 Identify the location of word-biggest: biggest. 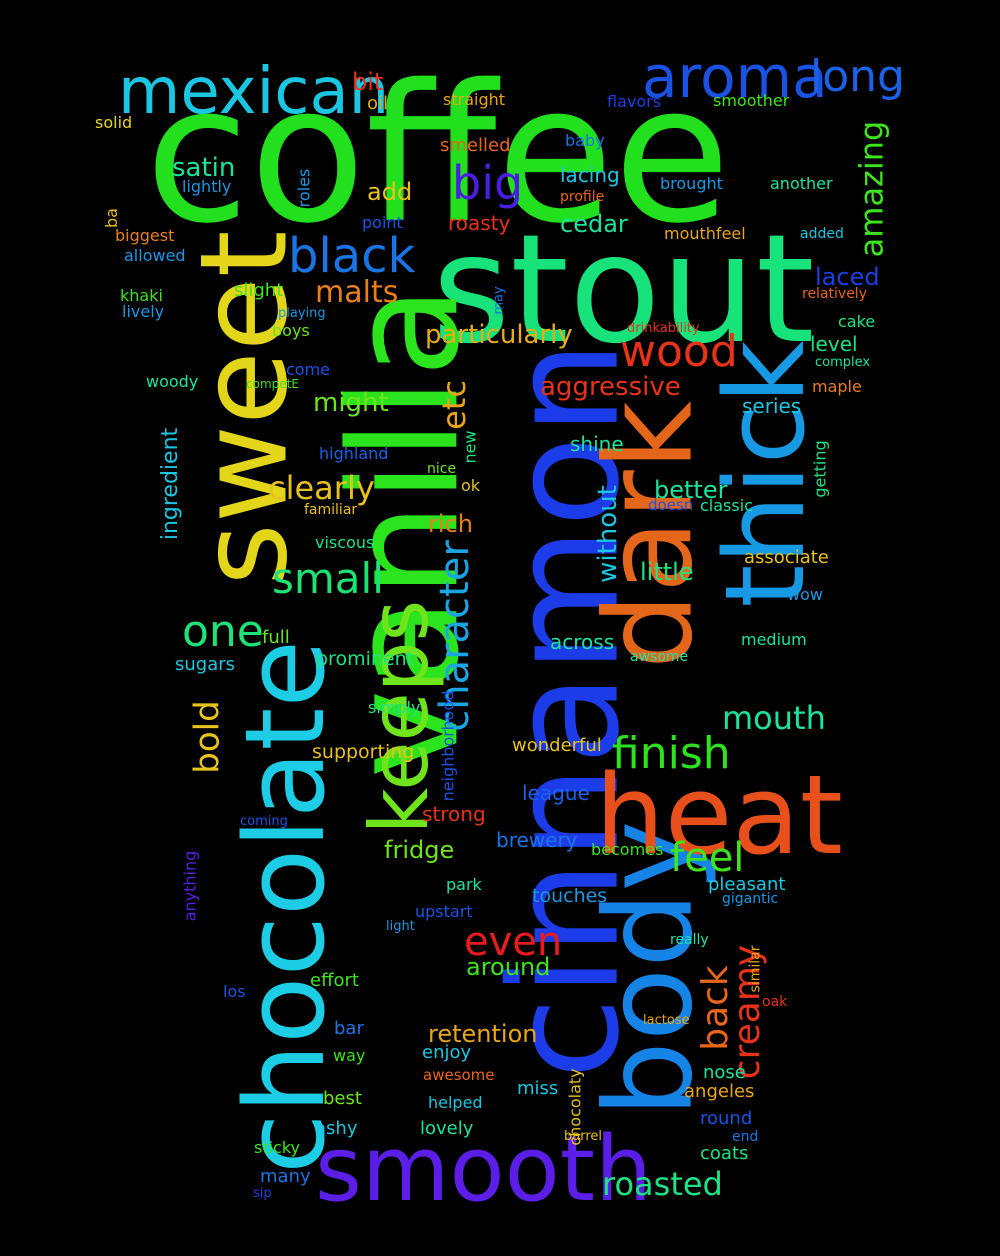
(145, 235).